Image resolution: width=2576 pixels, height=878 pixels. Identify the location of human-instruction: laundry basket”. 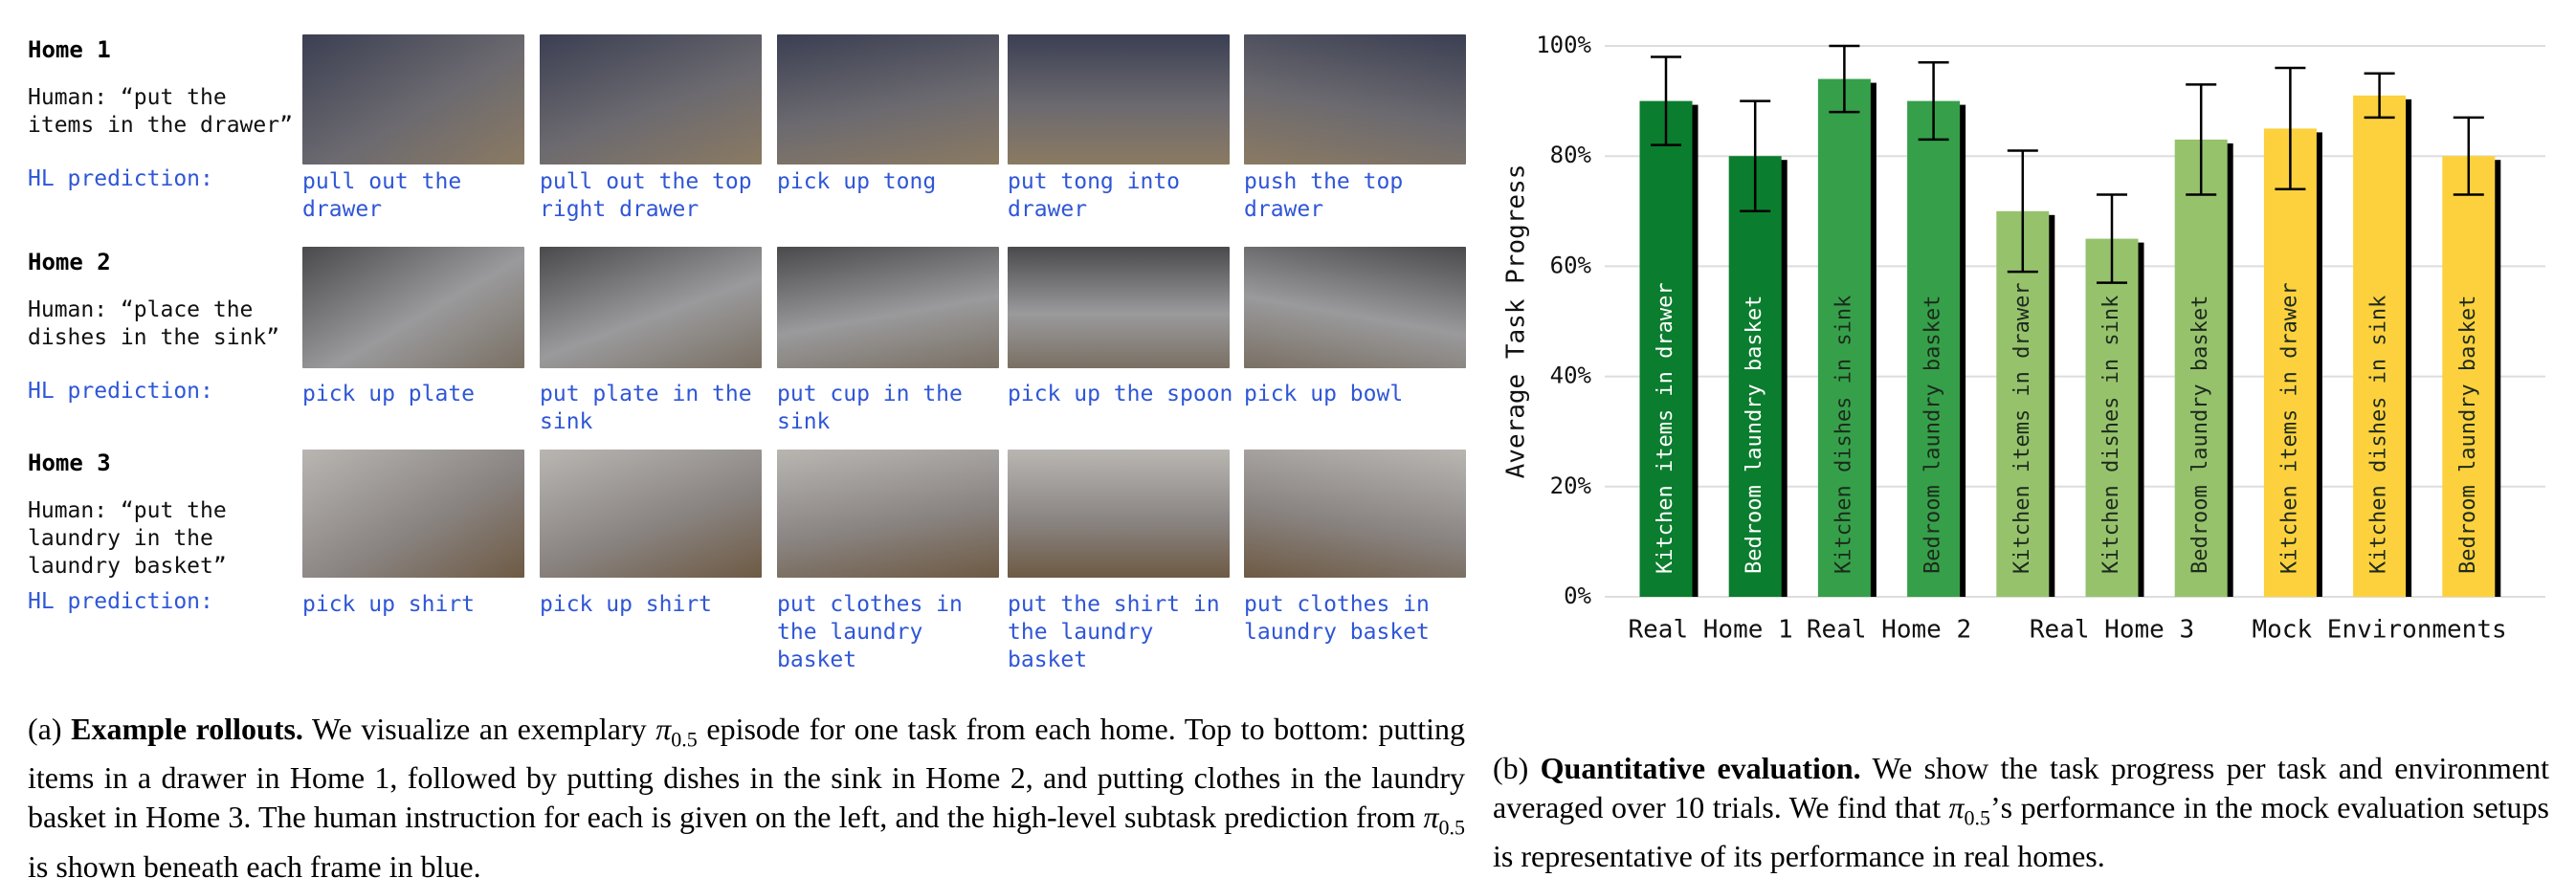
(127, 566).